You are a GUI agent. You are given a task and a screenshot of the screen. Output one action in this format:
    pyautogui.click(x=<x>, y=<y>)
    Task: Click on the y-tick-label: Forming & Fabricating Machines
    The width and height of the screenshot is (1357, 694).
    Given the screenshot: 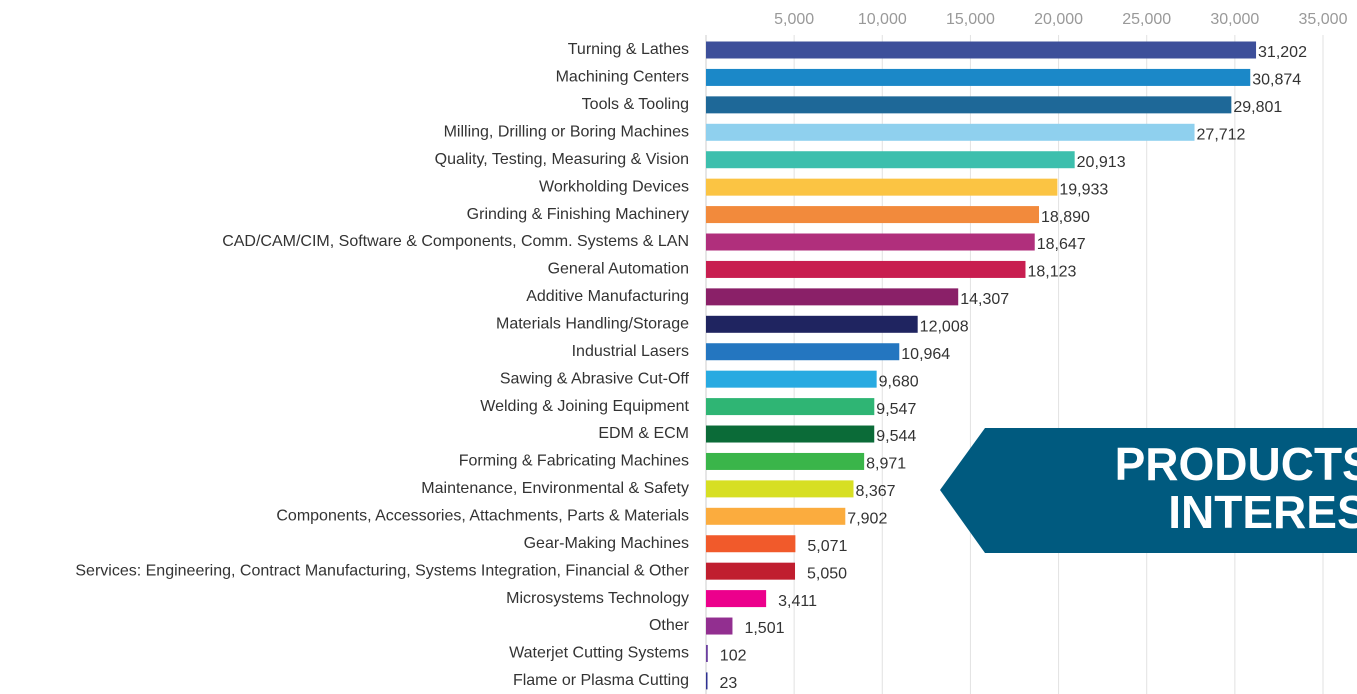 What is the action you would take?
    pyautogui.click(x=574, y=461)
    